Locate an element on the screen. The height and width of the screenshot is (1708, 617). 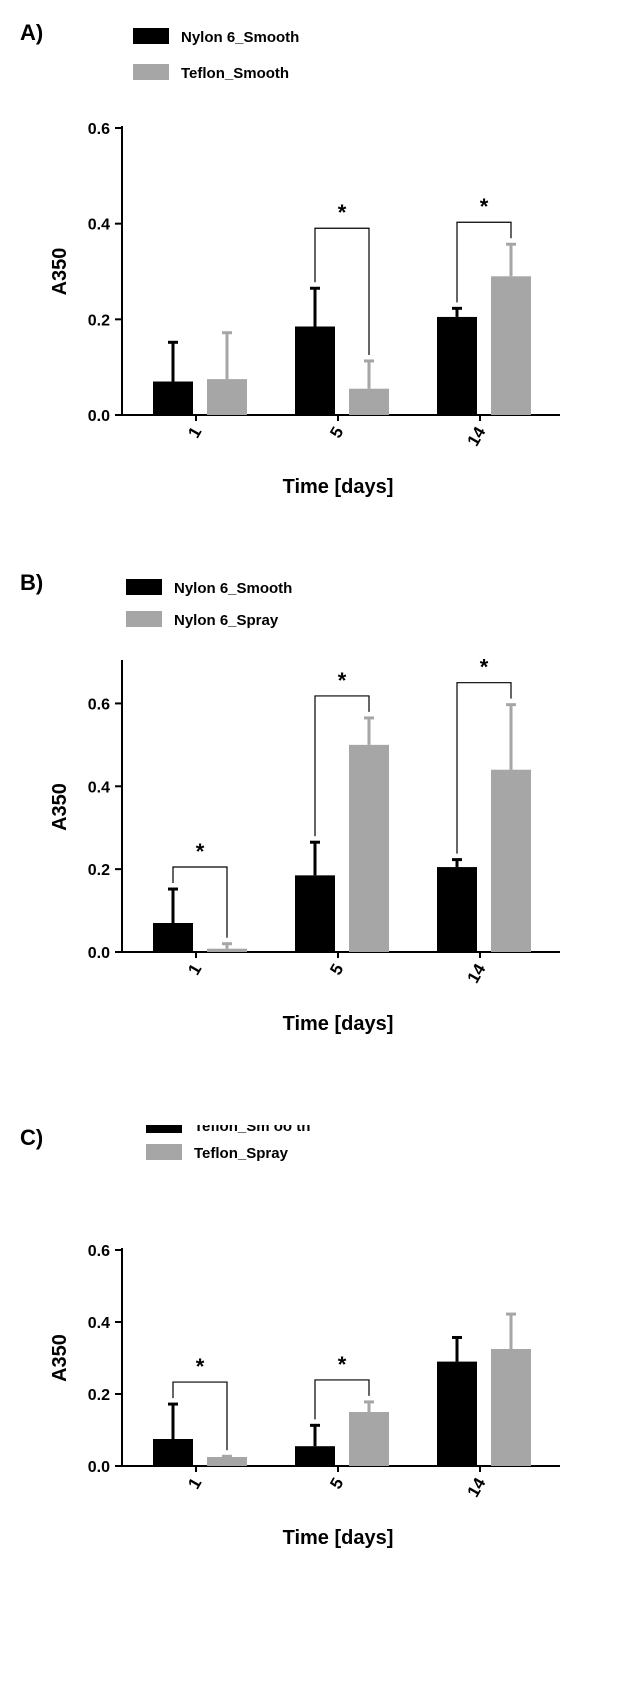
legend-label: Nylon 6_Spray is located at coordinates (226, 620).